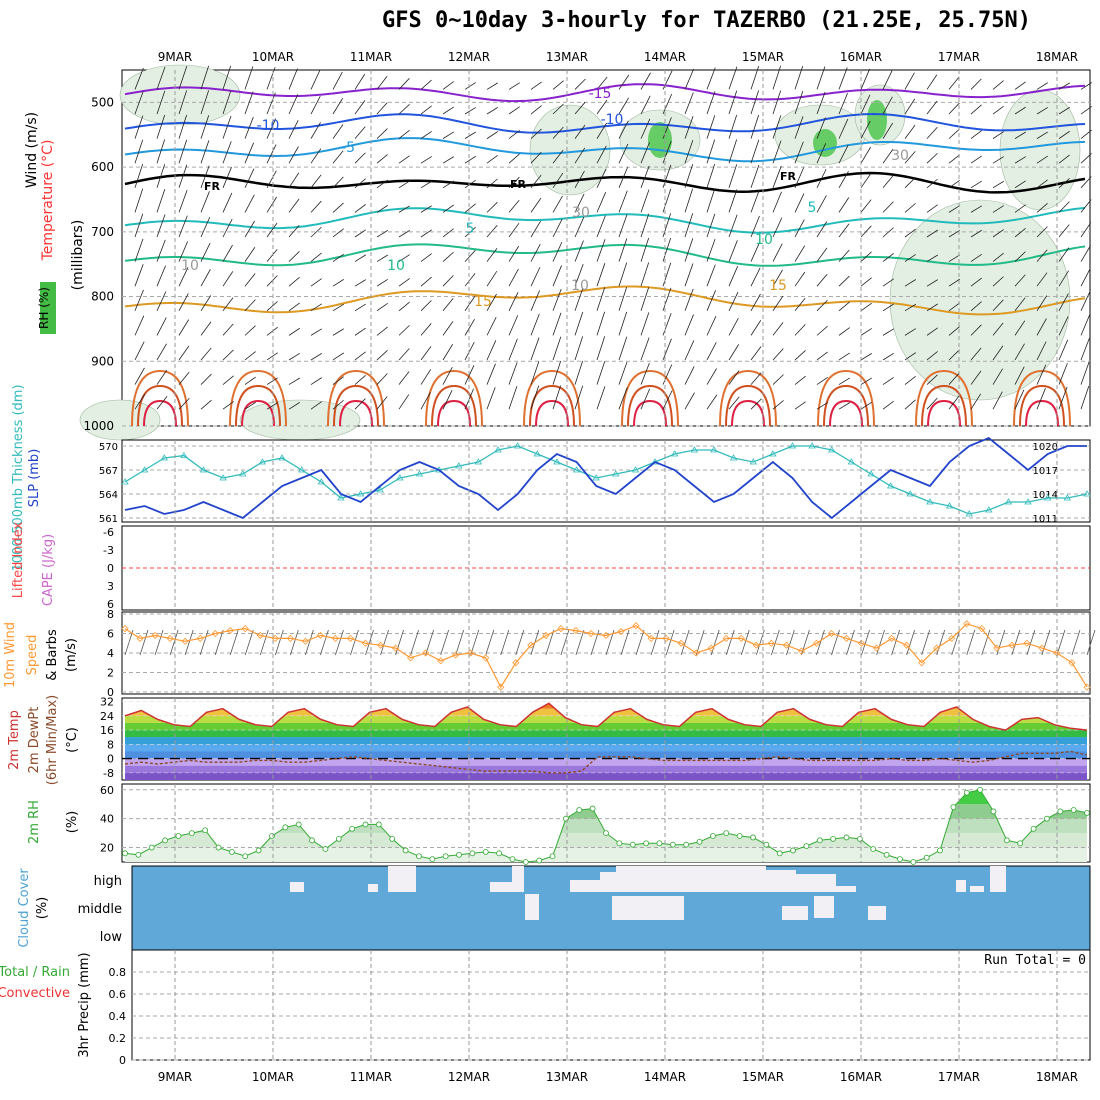 This screenshot has height=1100, width=1100. What do you see at coordinates (108, 532) in the screenshot?
I see `li-tick-label: -6` at bounding box center [108, 532].